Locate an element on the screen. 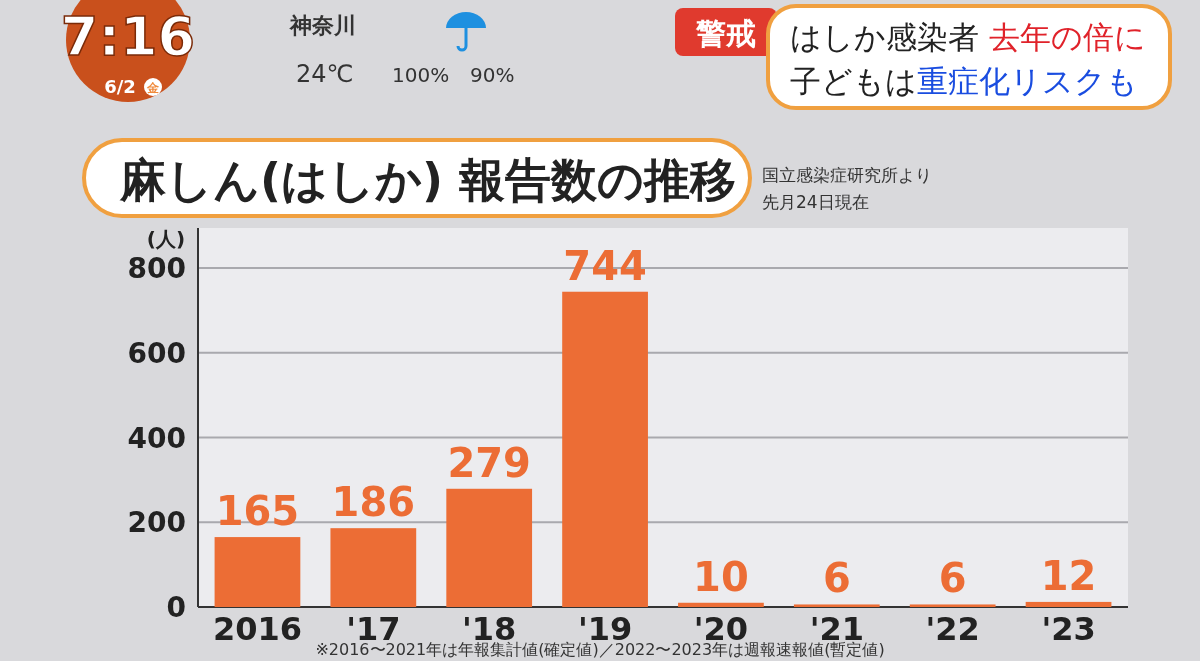 This screenshot has width=1200, height=661. text: 金 is located at coordinates (153, 88).